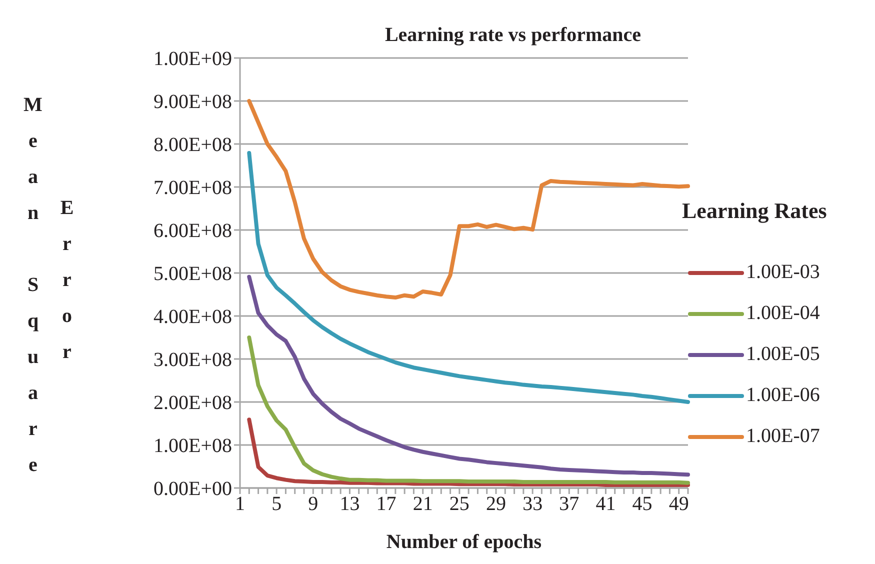 The width and height of the screenshot is (875, 564). I want to click on legend-label: 1.00E-03, so click(783, 272).